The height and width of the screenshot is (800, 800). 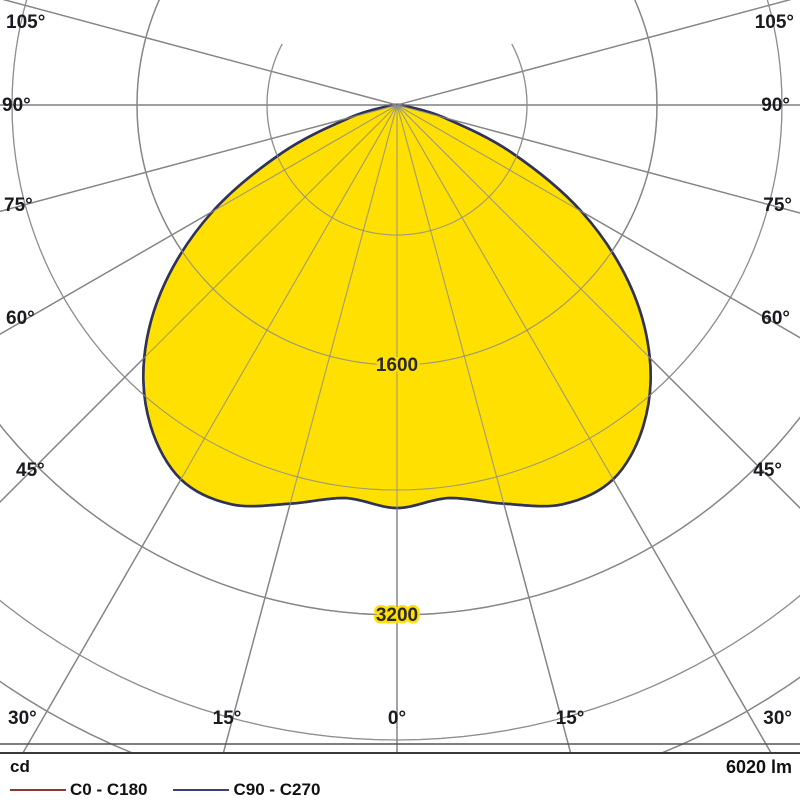 I want to click on legend-entry-c0-c180: C0 - C180, so click(x=78, y=790).